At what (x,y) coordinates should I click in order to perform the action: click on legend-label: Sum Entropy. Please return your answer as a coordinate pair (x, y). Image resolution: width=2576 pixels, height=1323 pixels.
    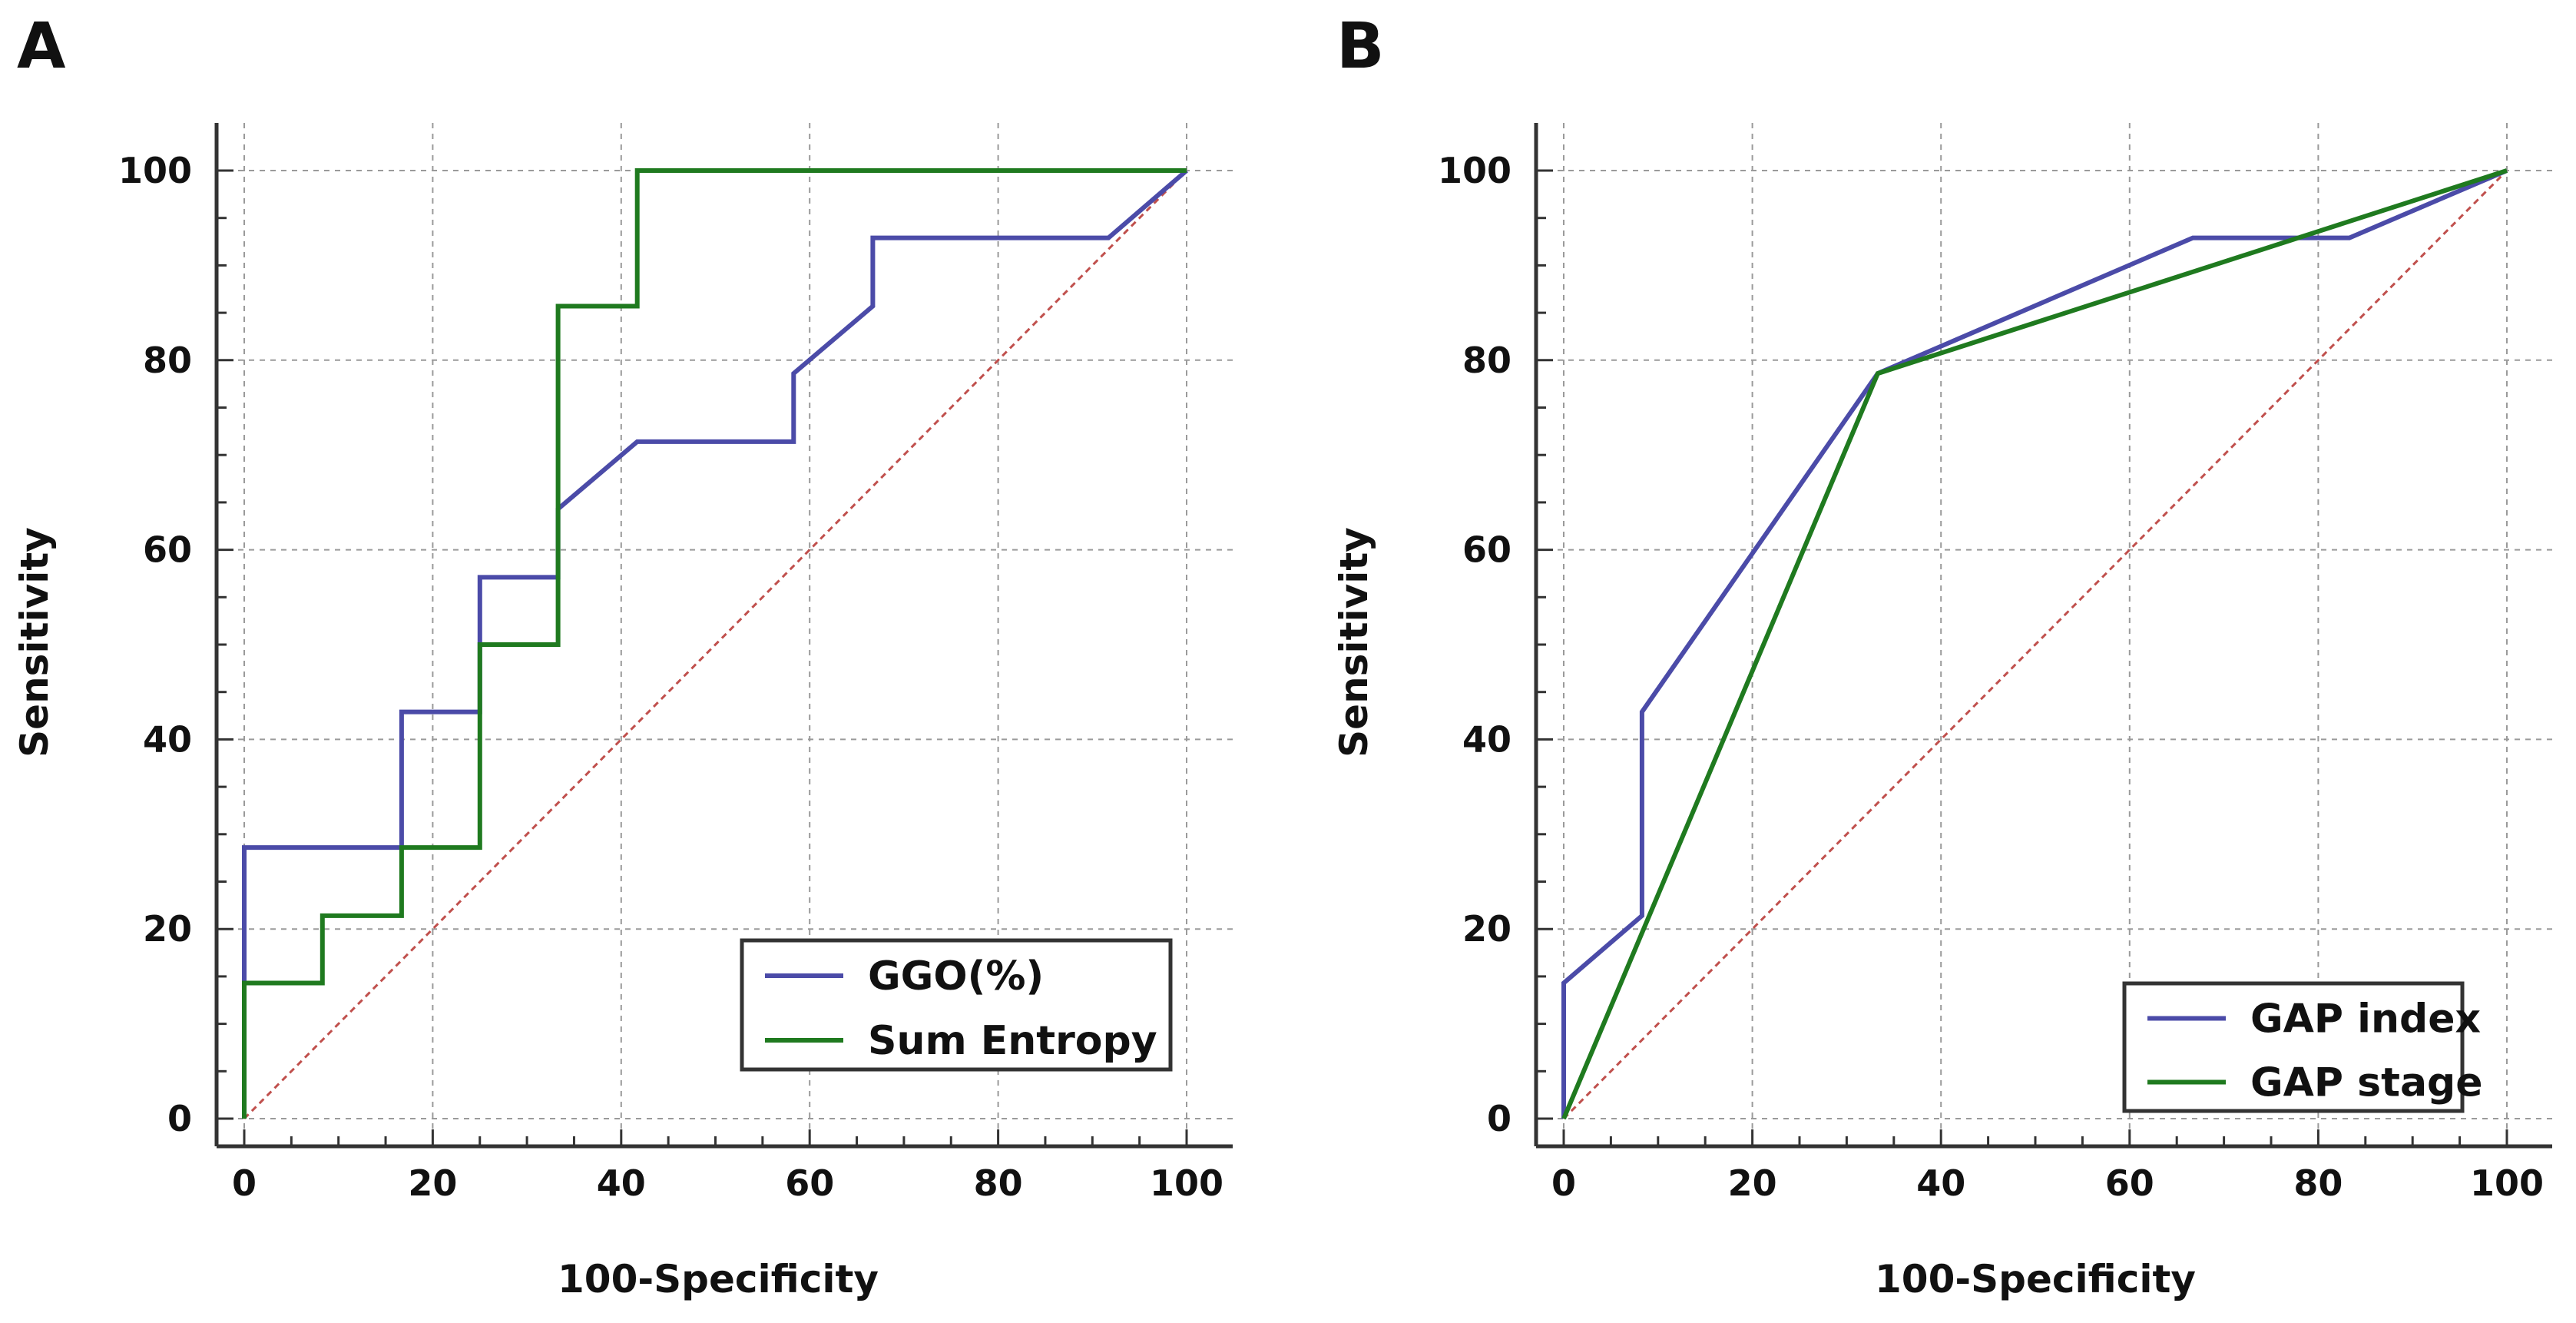
    Looking at the image, I should click on (1013, 1041).